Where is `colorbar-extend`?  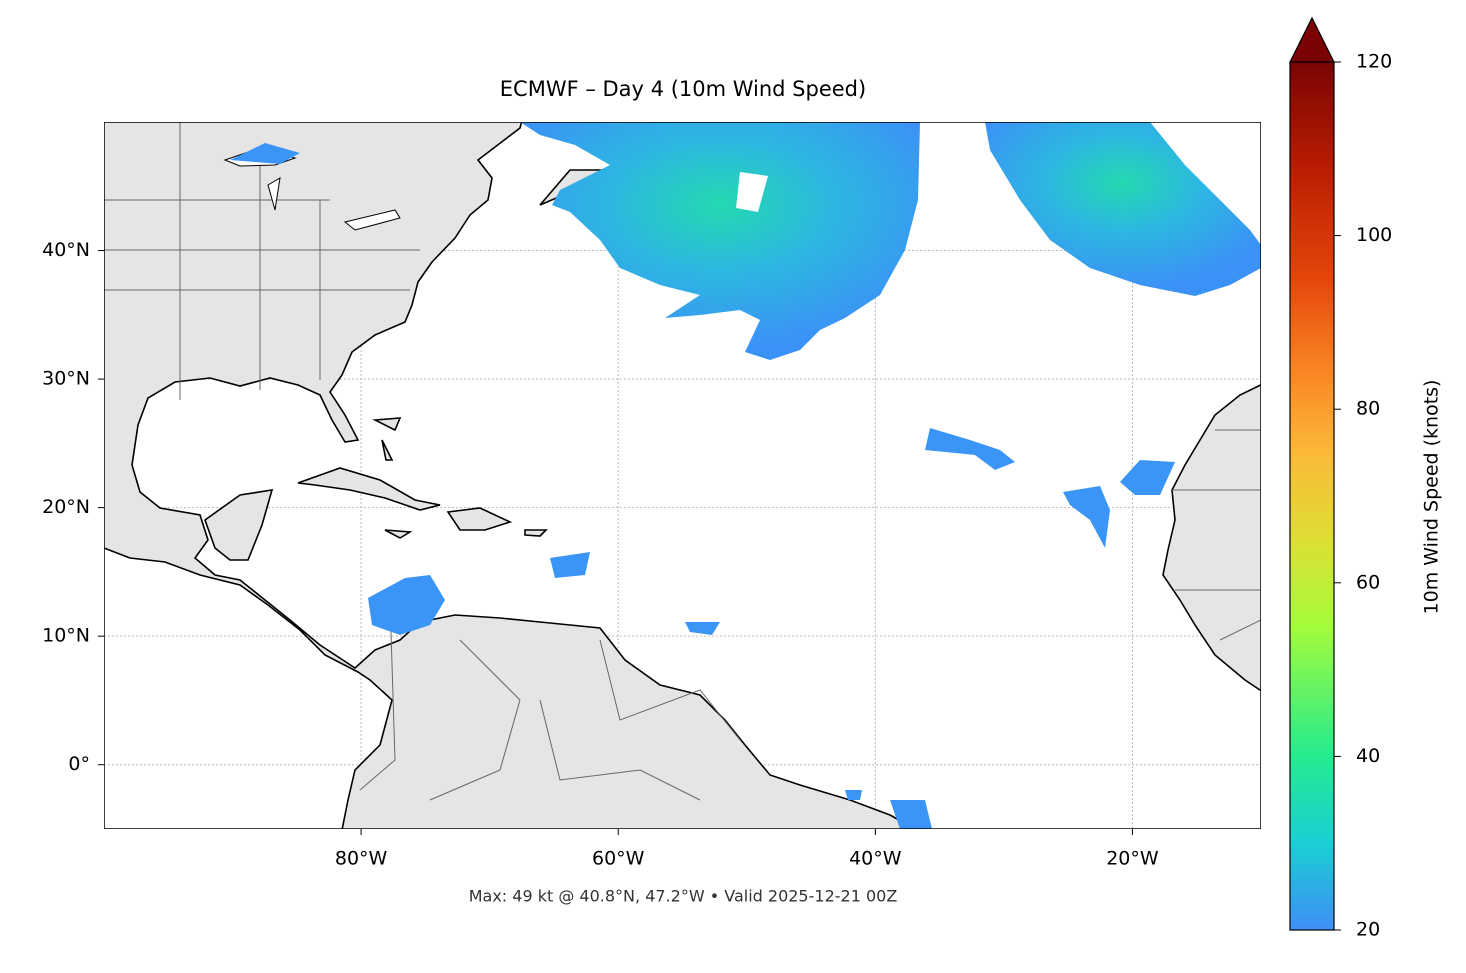 colorbar-extend is located at coordinates (1312, 39).